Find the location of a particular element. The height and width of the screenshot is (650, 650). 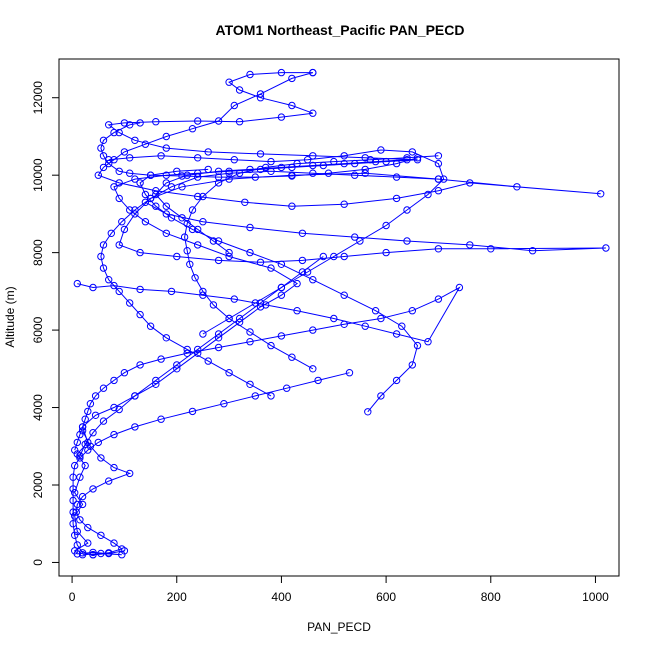

x-axis-label: PAN_PECD is located at coordinates (339, 627).